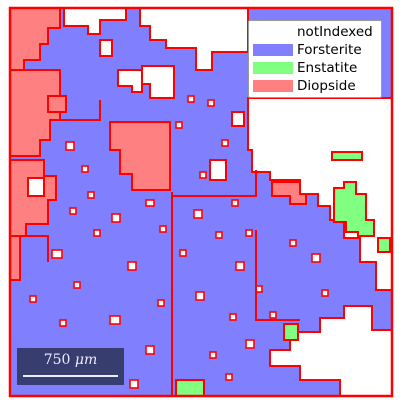  What do you see at coordinates (326, 86) in the screenshot?
I see `legend-label: Diopside` at bounding box center [326, 86].